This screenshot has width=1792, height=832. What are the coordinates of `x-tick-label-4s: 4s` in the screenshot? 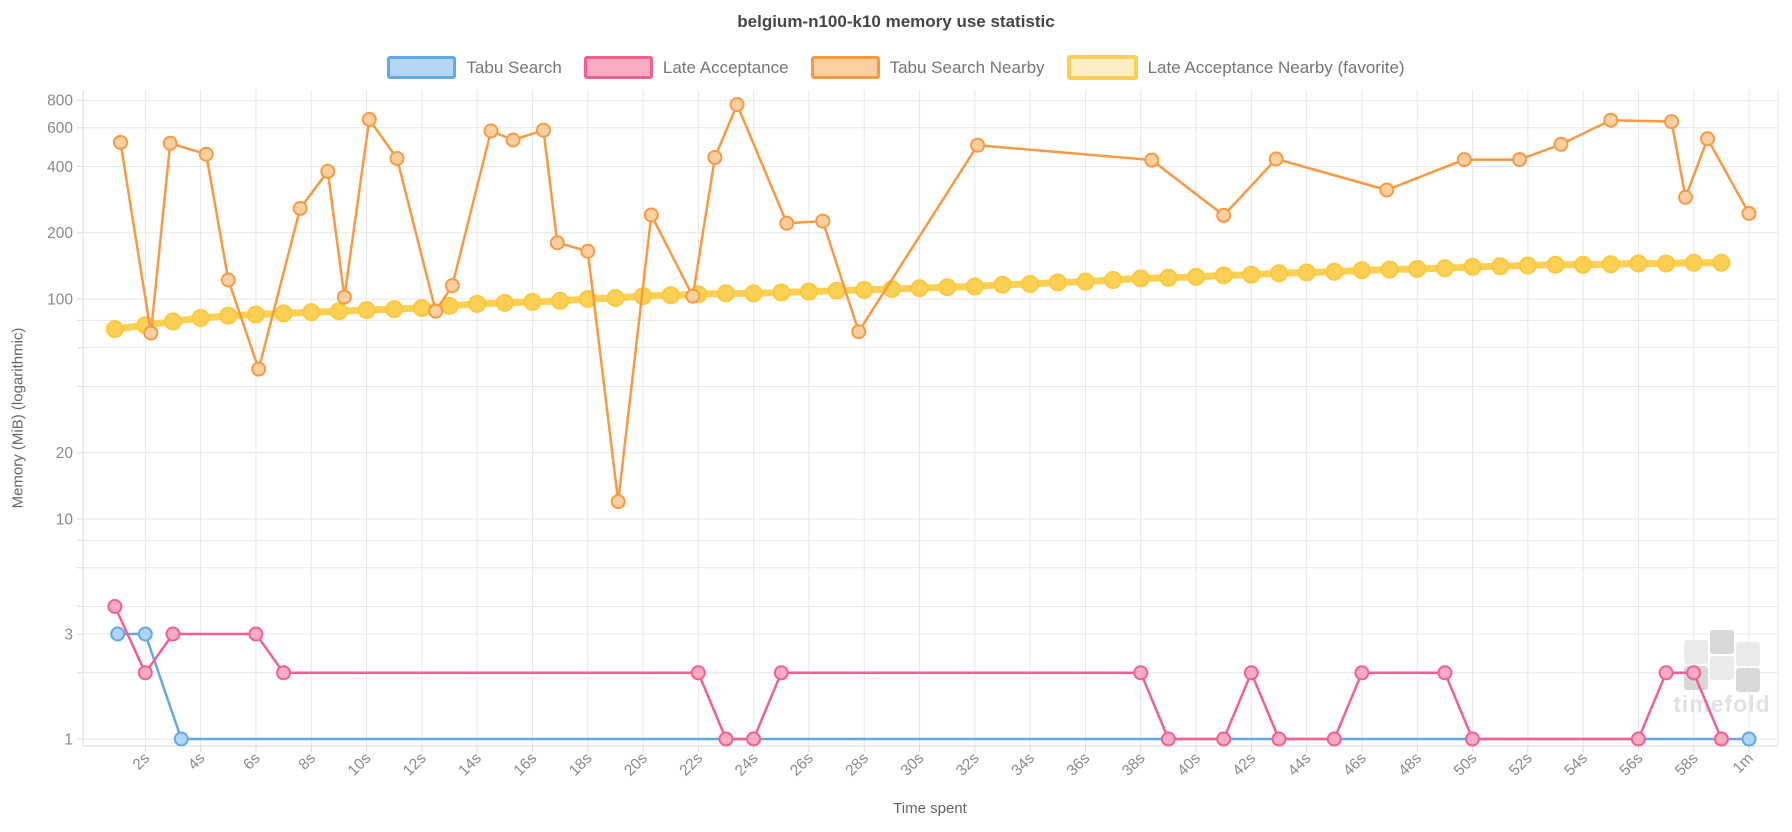 It's located at (197, 762).